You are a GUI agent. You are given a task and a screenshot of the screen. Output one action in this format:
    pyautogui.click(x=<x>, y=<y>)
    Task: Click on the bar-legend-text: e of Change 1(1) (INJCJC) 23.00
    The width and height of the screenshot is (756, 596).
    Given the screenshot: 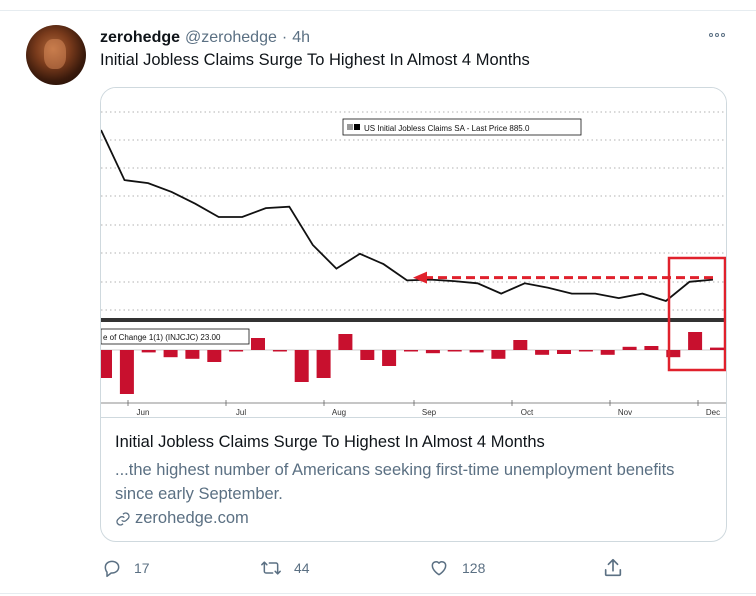 What is the action you would take?
    pyautogui.click(x=162, y=337)
    